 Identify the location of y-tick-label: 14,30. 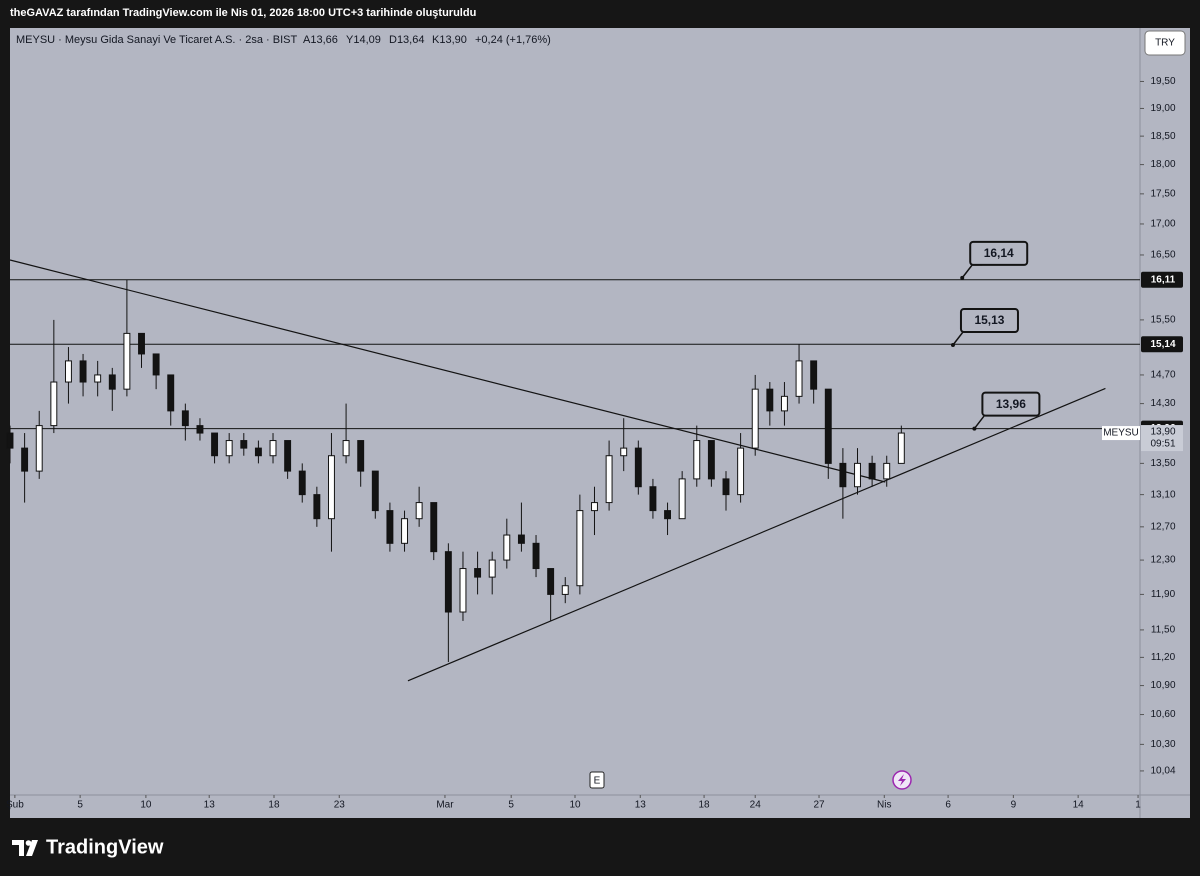
(1162, 403).